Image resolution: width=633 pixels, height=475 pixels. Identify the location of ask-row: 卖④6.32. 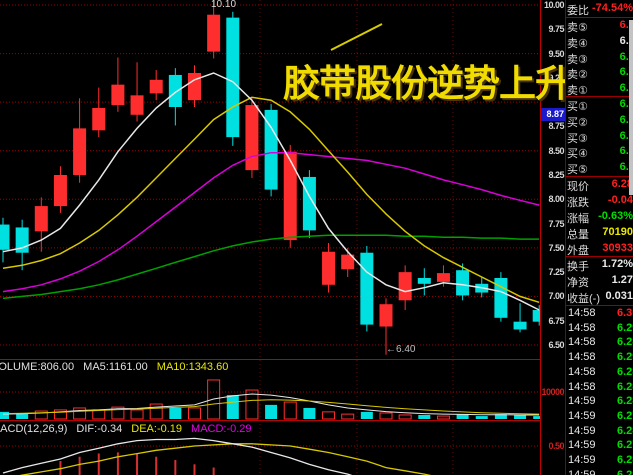
(599, 42).